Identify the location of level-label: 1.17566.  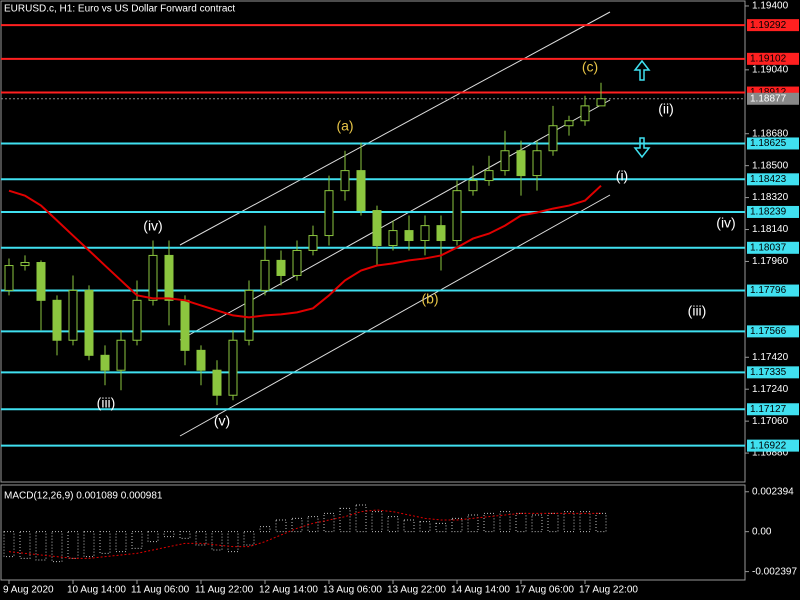
(768, 331).